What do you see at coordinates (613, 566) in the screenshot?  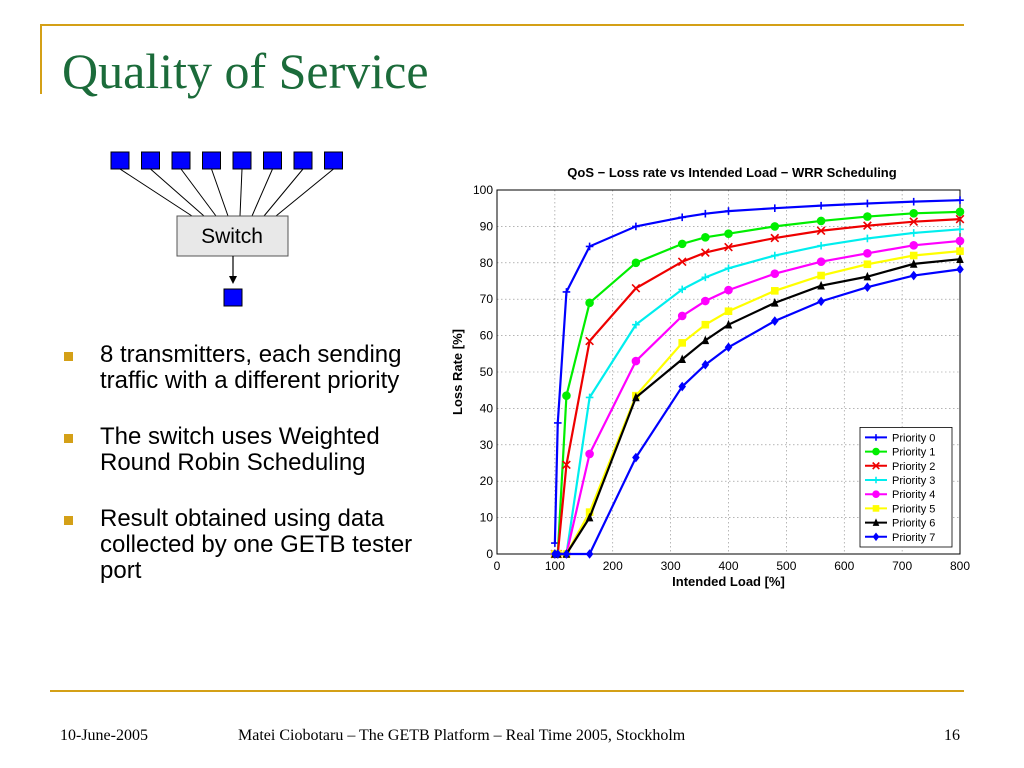 I see `x-tick-label: 200` at bounding box center [613, 566].